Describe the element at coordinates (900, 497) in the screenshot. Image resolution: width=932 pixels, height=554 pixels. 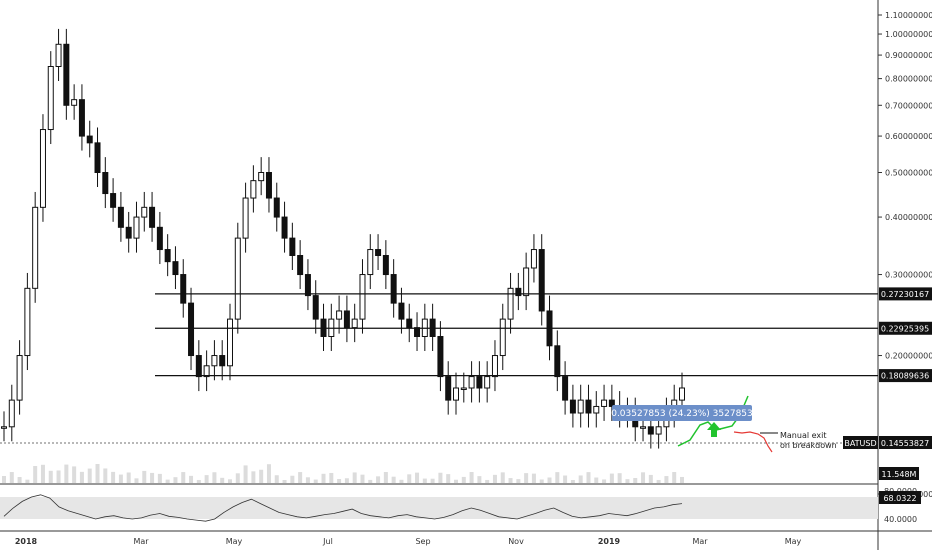
I see `rsi-value-badge-box` at that location.